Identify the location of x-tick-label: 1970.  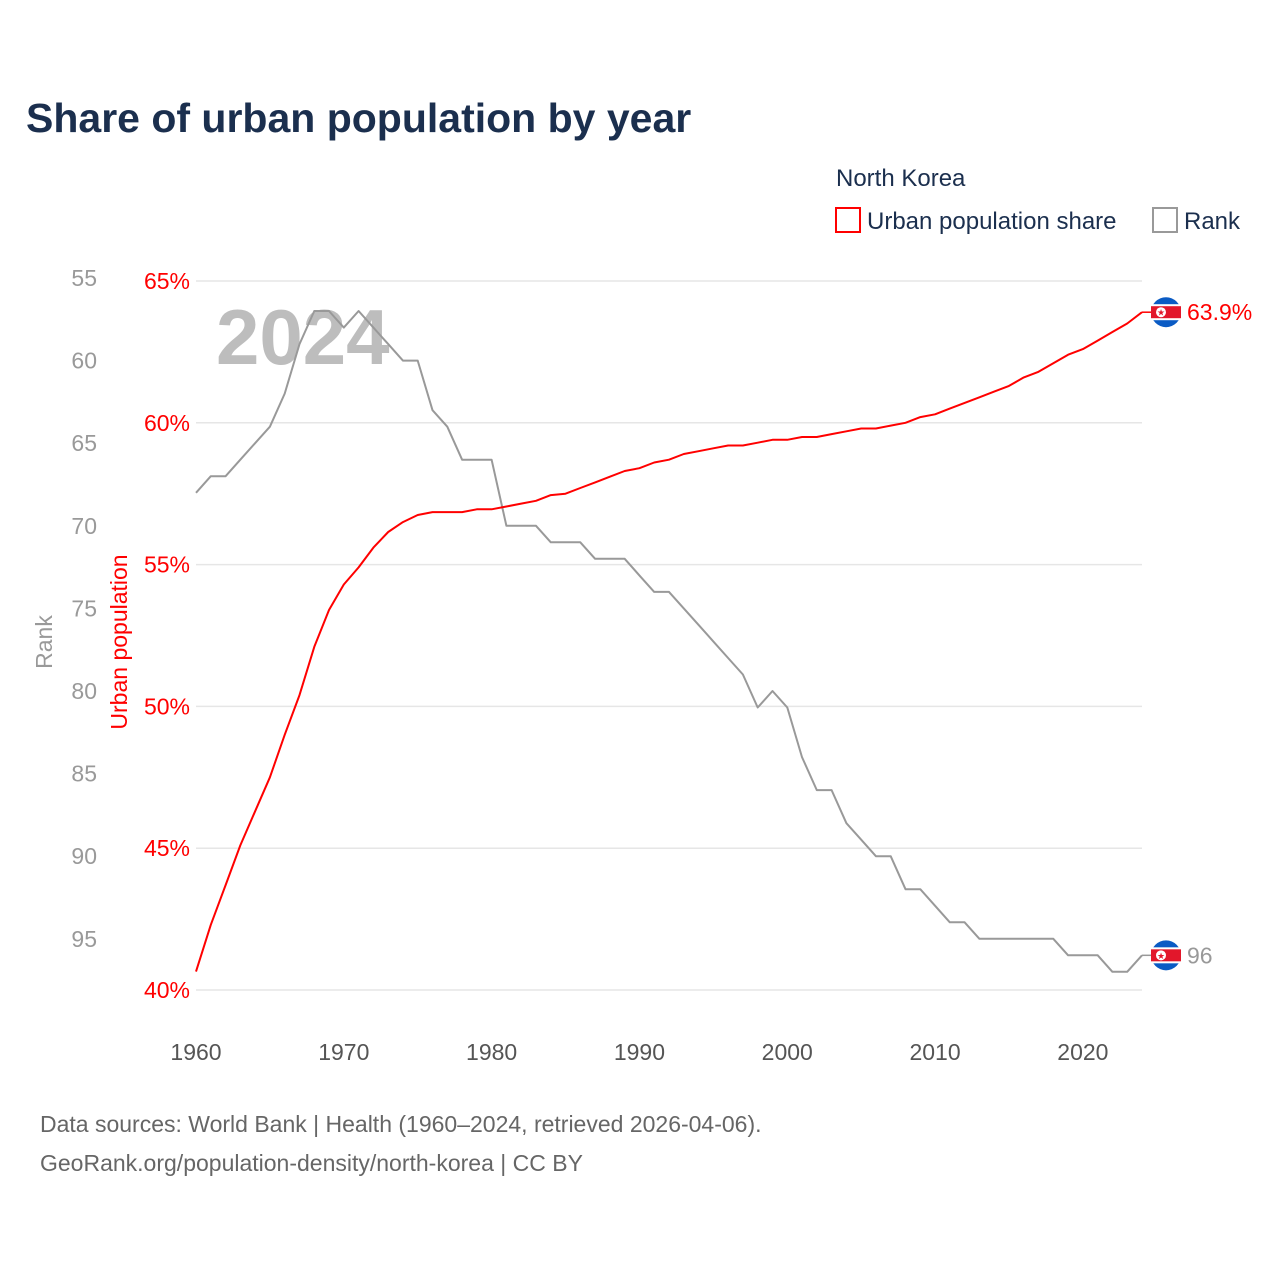
(343, 1052).